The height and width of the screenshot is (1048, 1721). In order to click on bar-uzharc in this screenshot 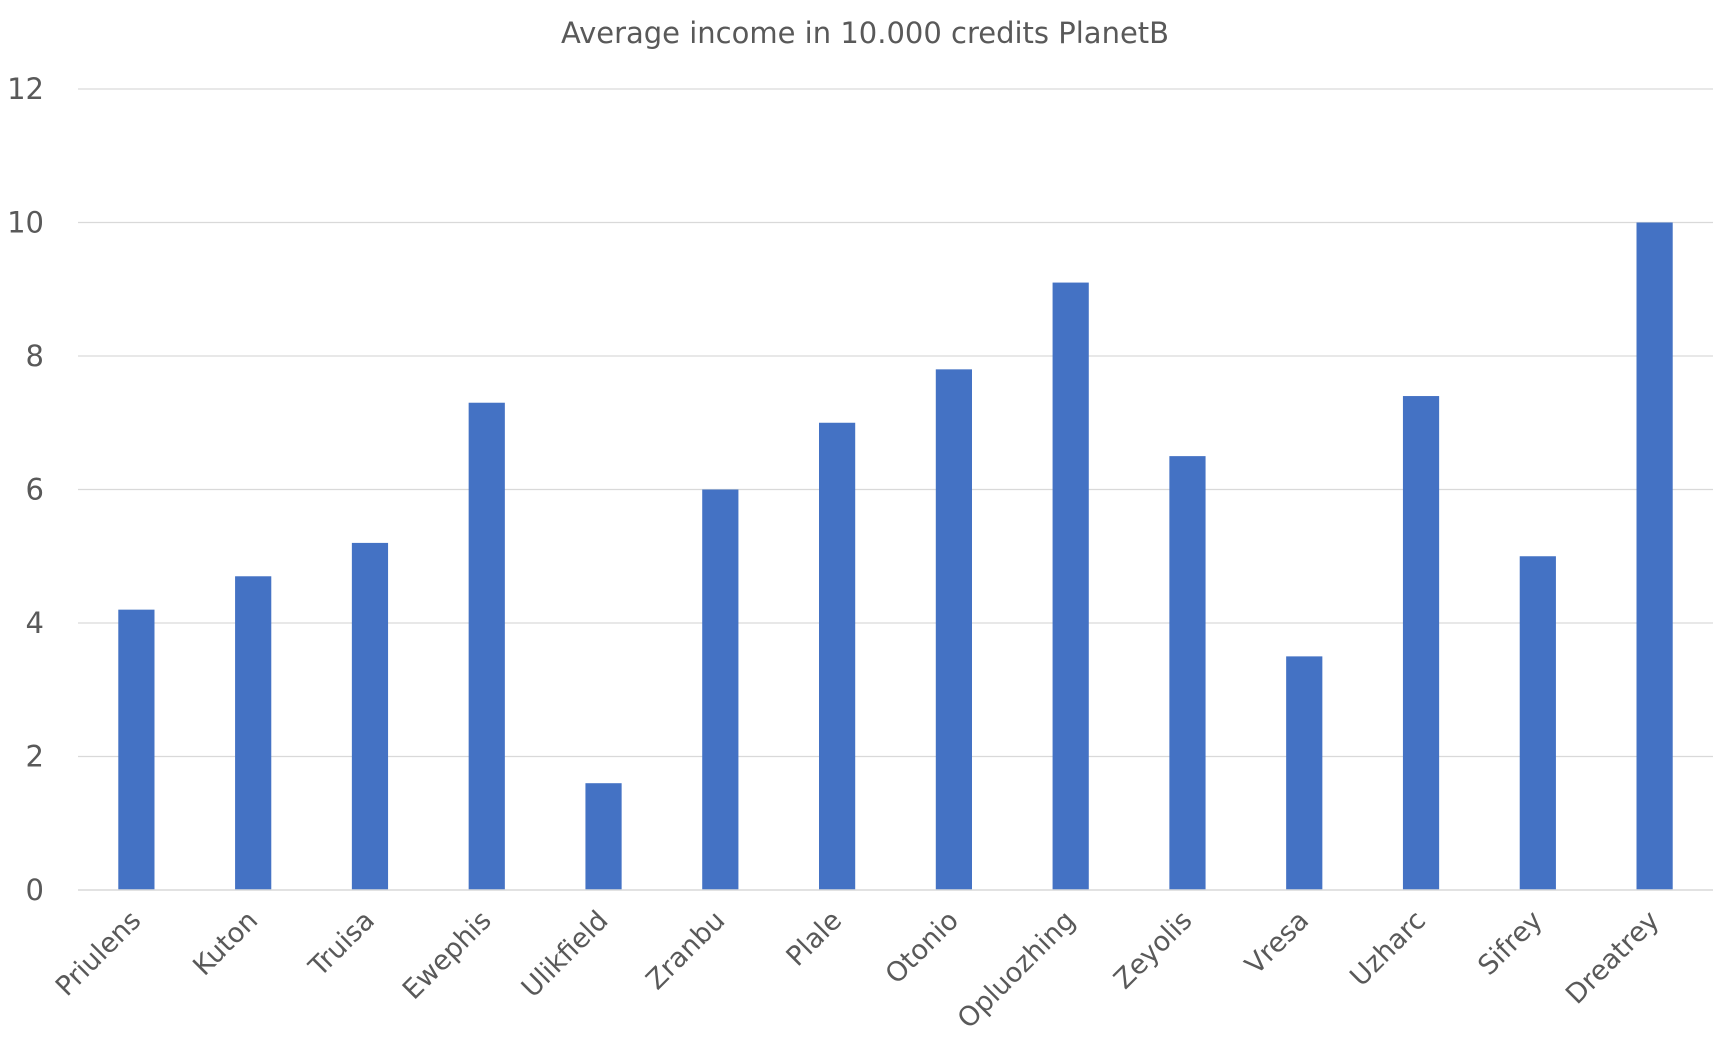, I will do `click(1421, 643)`.